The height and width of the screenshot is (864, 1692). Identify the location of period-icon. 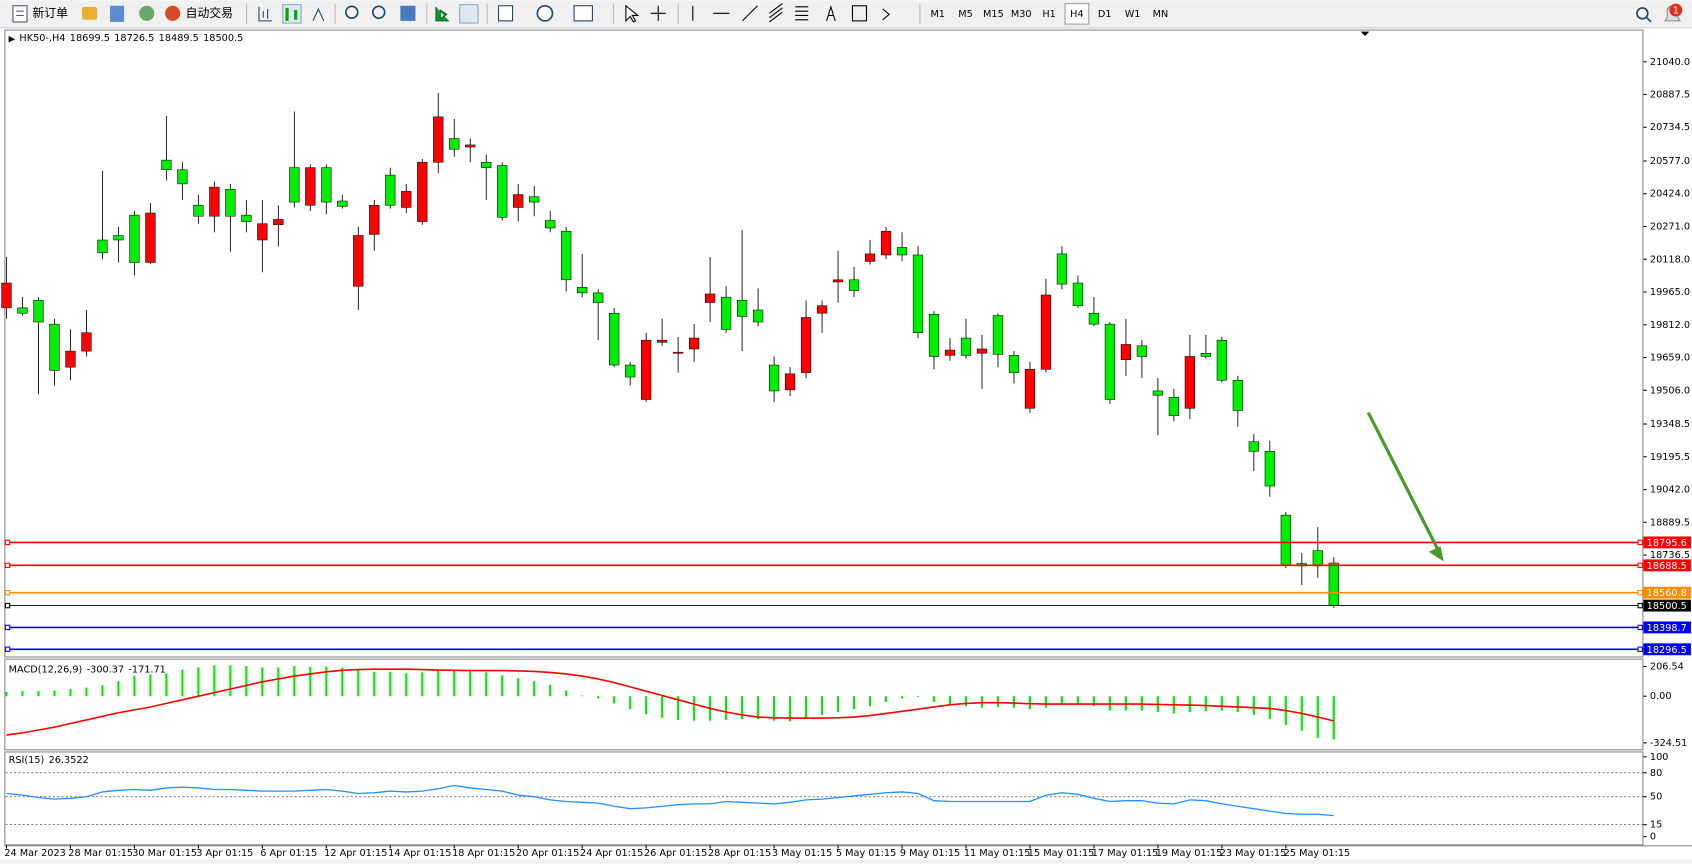
(545, 13).